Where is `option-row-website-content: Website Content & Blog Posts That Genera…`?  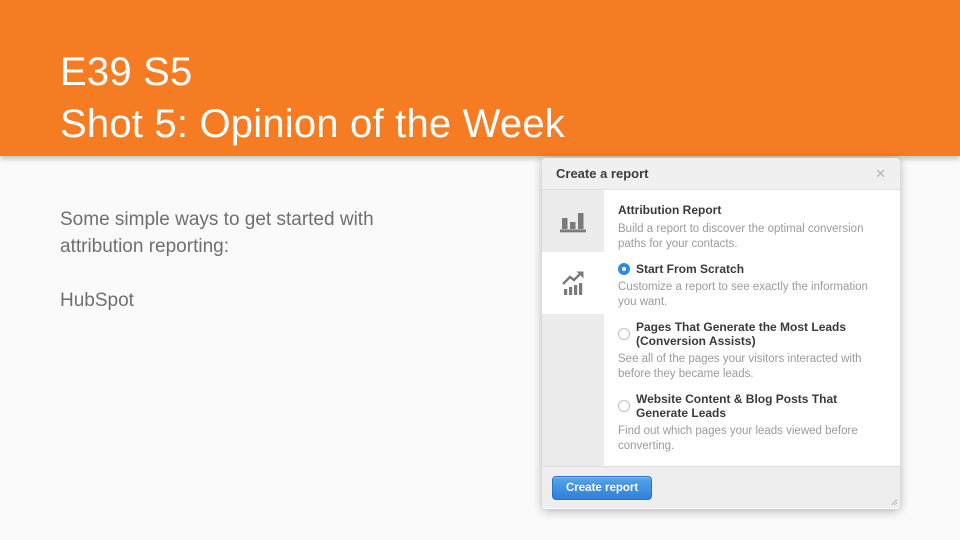
option-row-website-content: Website Content & Blog Posts That Genera… is located at coordinates (752, 406).